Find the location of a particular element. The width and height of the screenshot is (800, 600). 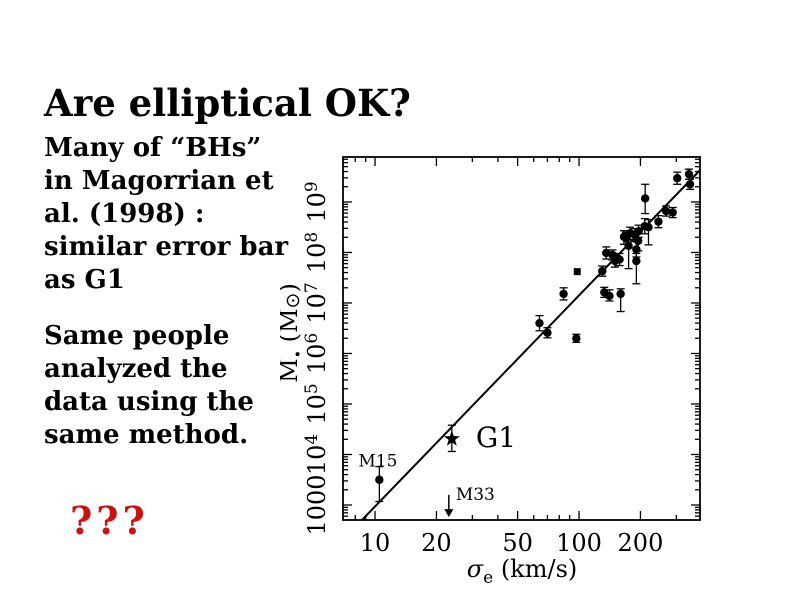

data-points is located at coordinates (615, 256).